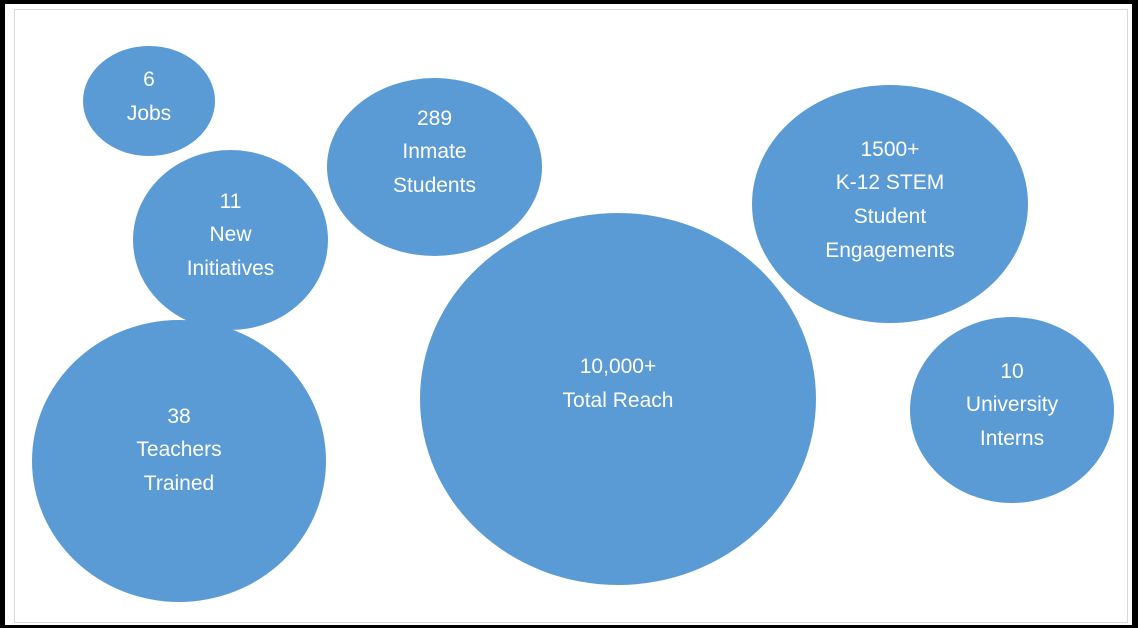  Describe the element at coordinates (434, 185) in the screenshot. I see `bubble-inmate-students-label-line2: Students` at that location.